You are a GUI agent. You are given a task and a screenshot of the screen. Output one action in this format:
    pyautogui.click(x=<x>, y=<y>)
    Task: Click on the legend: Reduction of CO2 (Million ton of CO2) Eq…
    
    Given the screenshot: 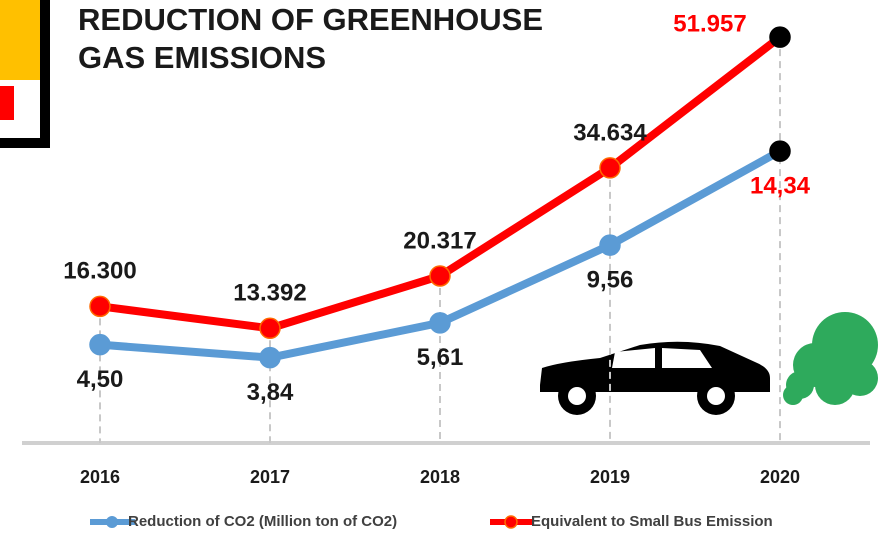 What is the action you would take?
    pyautogui.click(x=431, y=521)
    